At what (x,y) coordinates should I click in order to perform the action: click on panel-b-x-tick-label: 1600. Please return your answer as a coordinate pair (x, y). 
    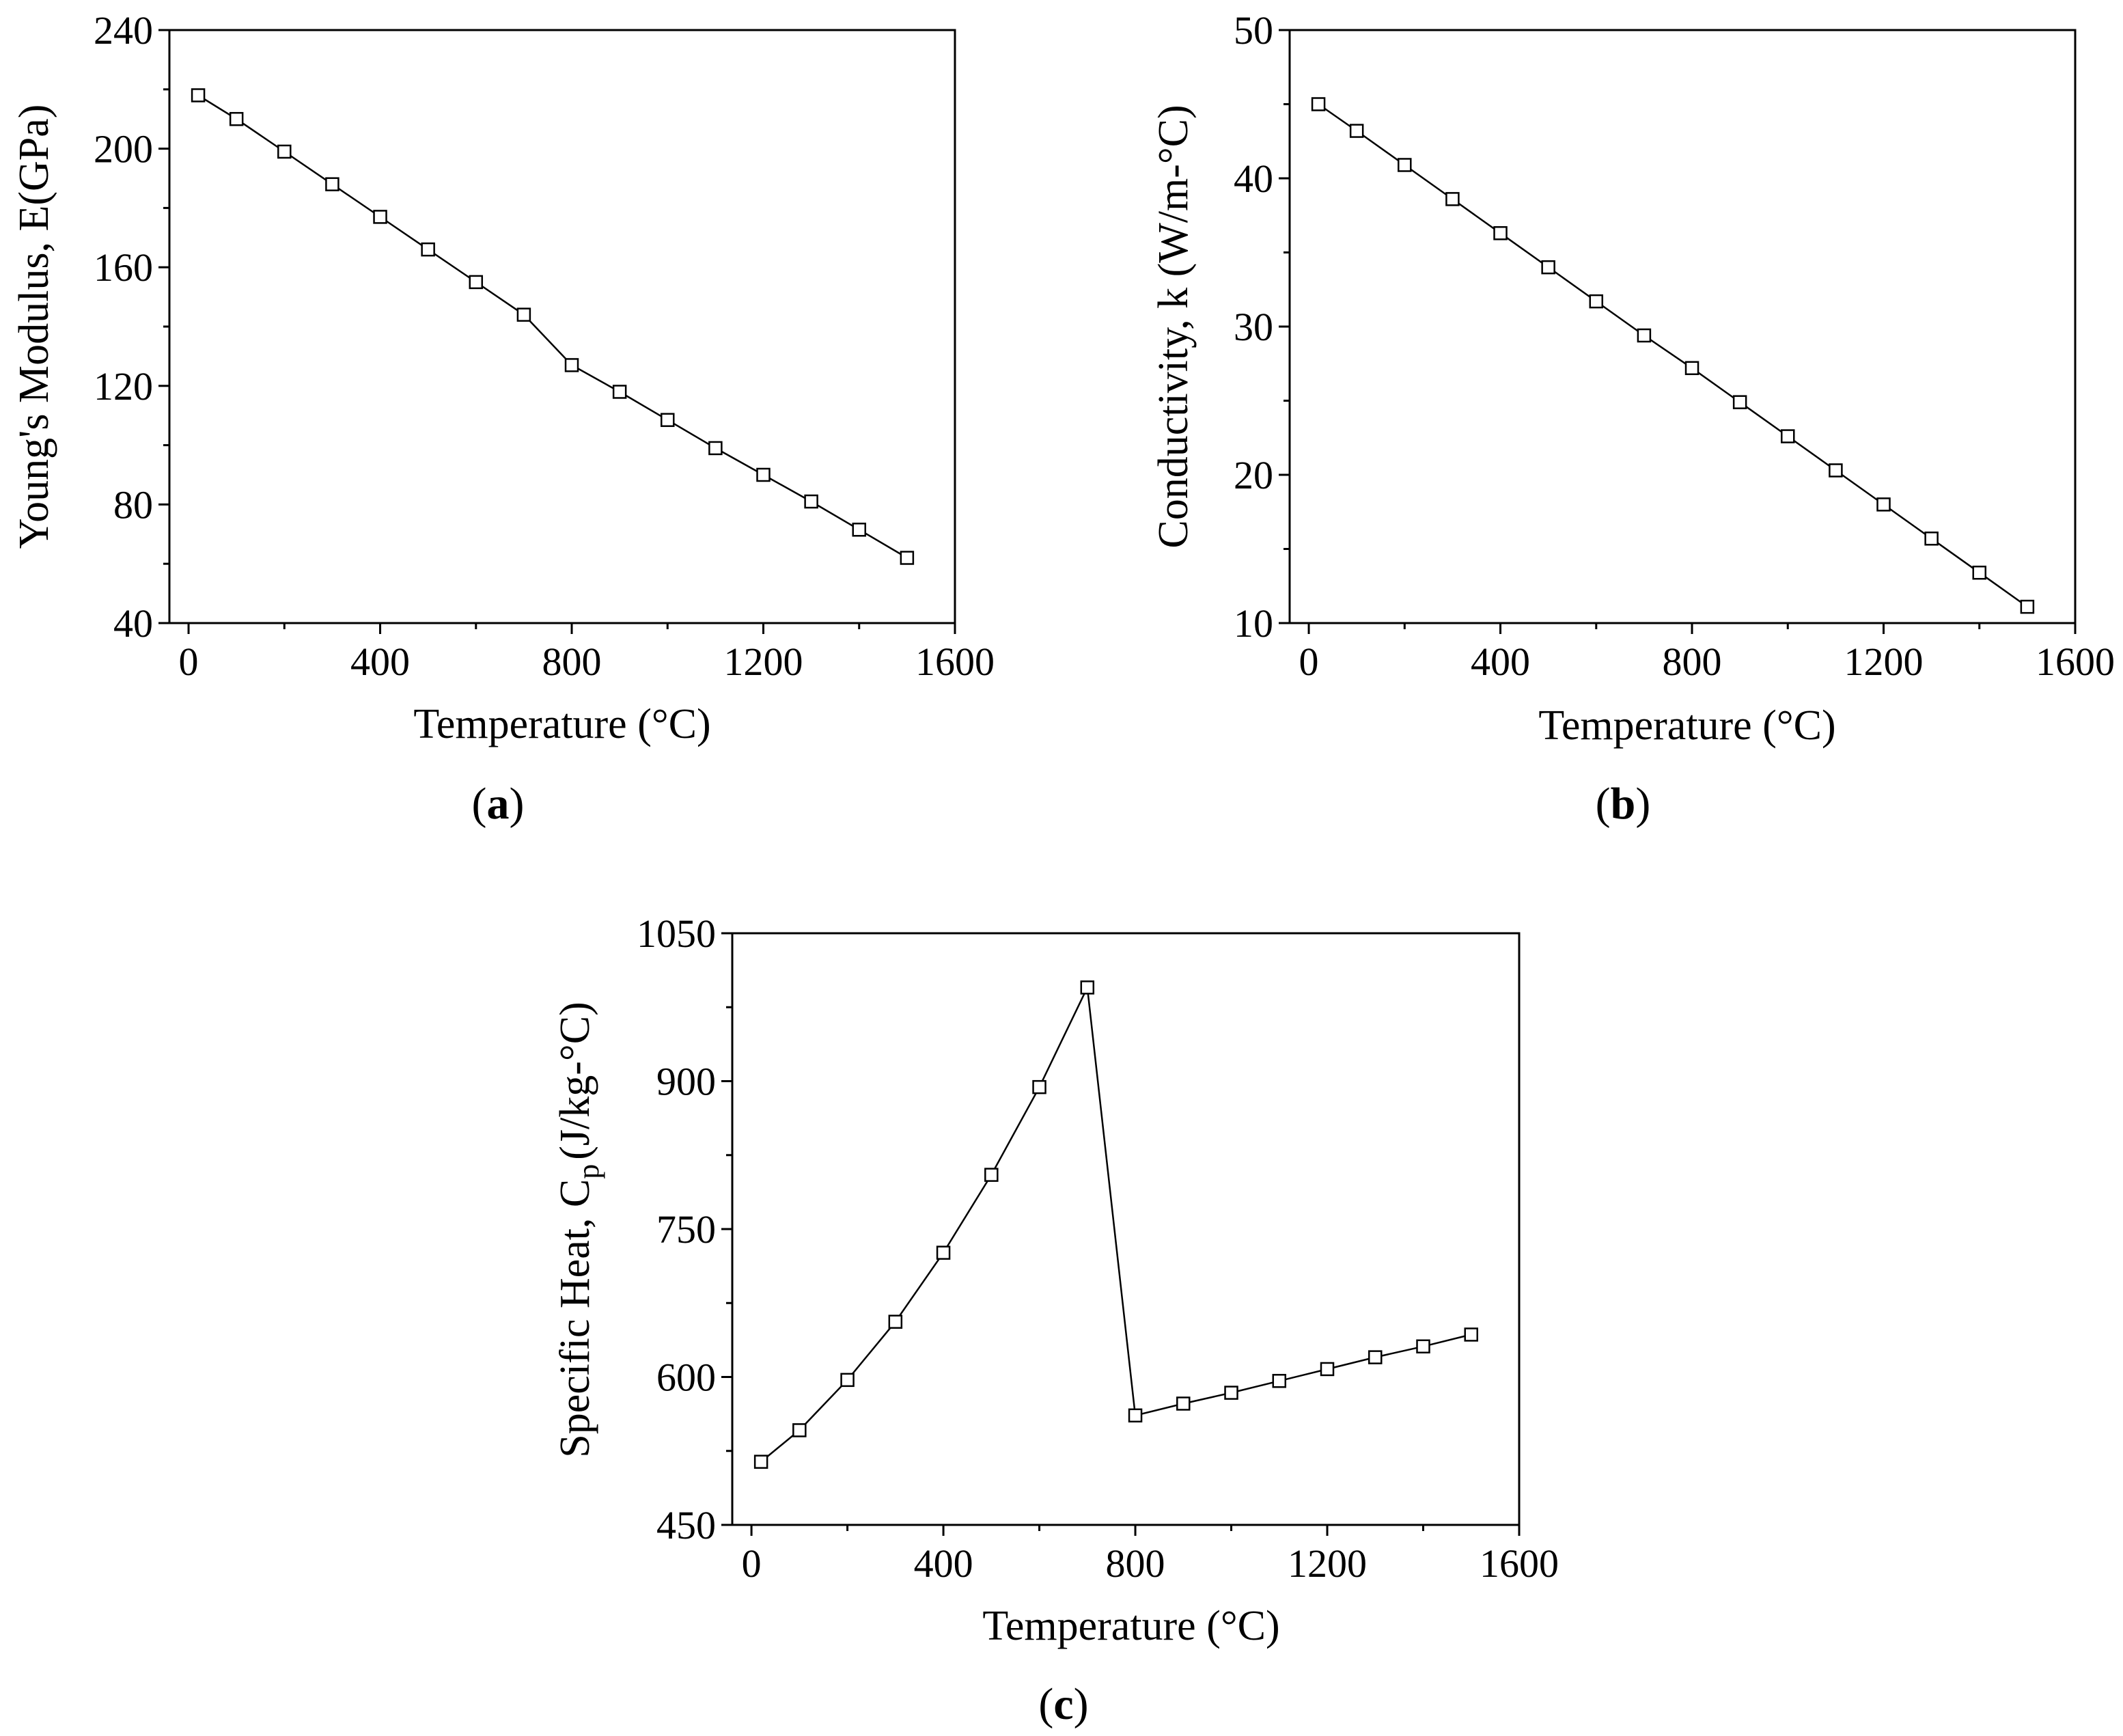
    Looking at the image, I should click on (2075, 661).